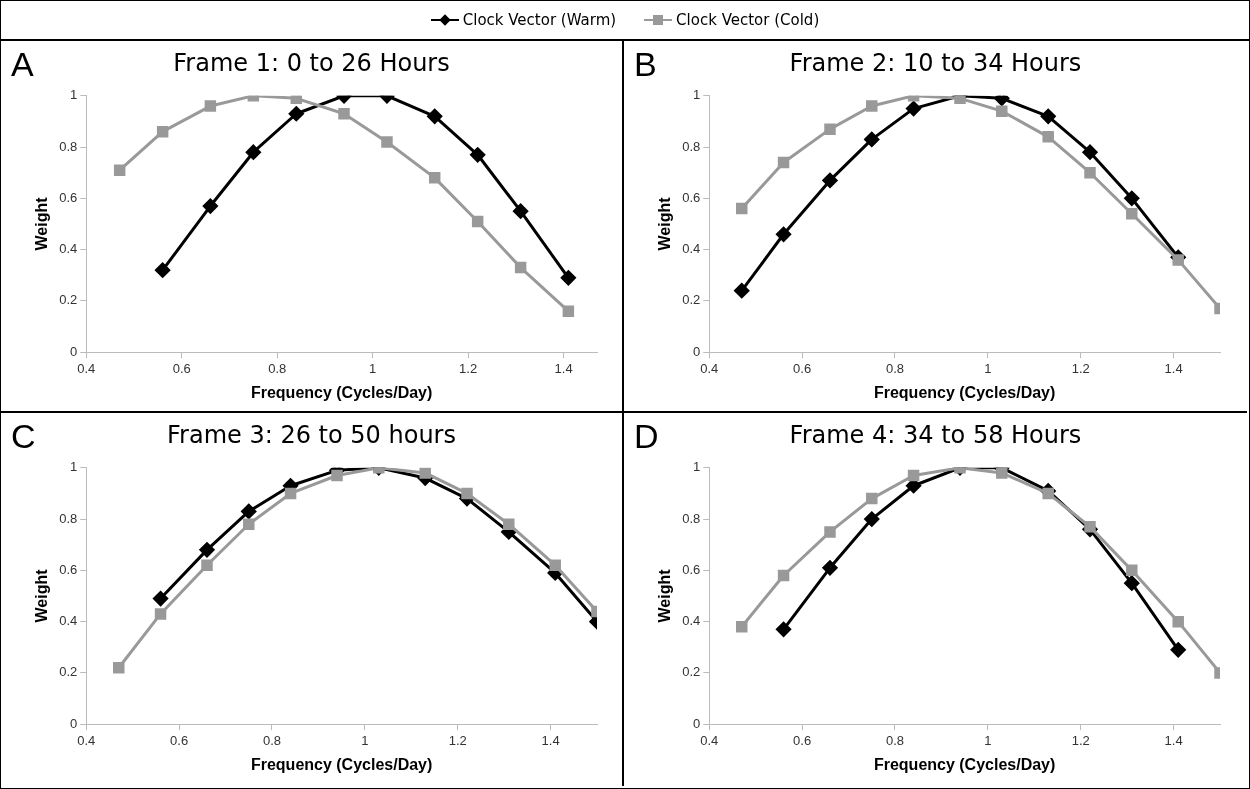 The image size is (1250, 789). Describe the element at coordinates (645, 64) in the screenshot. I see `text: B` at that location.